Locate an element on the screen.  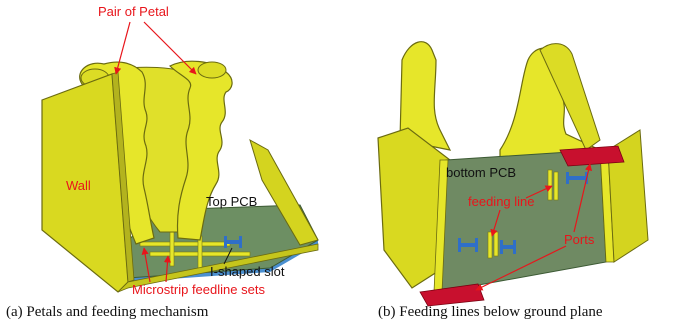
label-feeding-line: feeding line is located at coordinates (501, 201).